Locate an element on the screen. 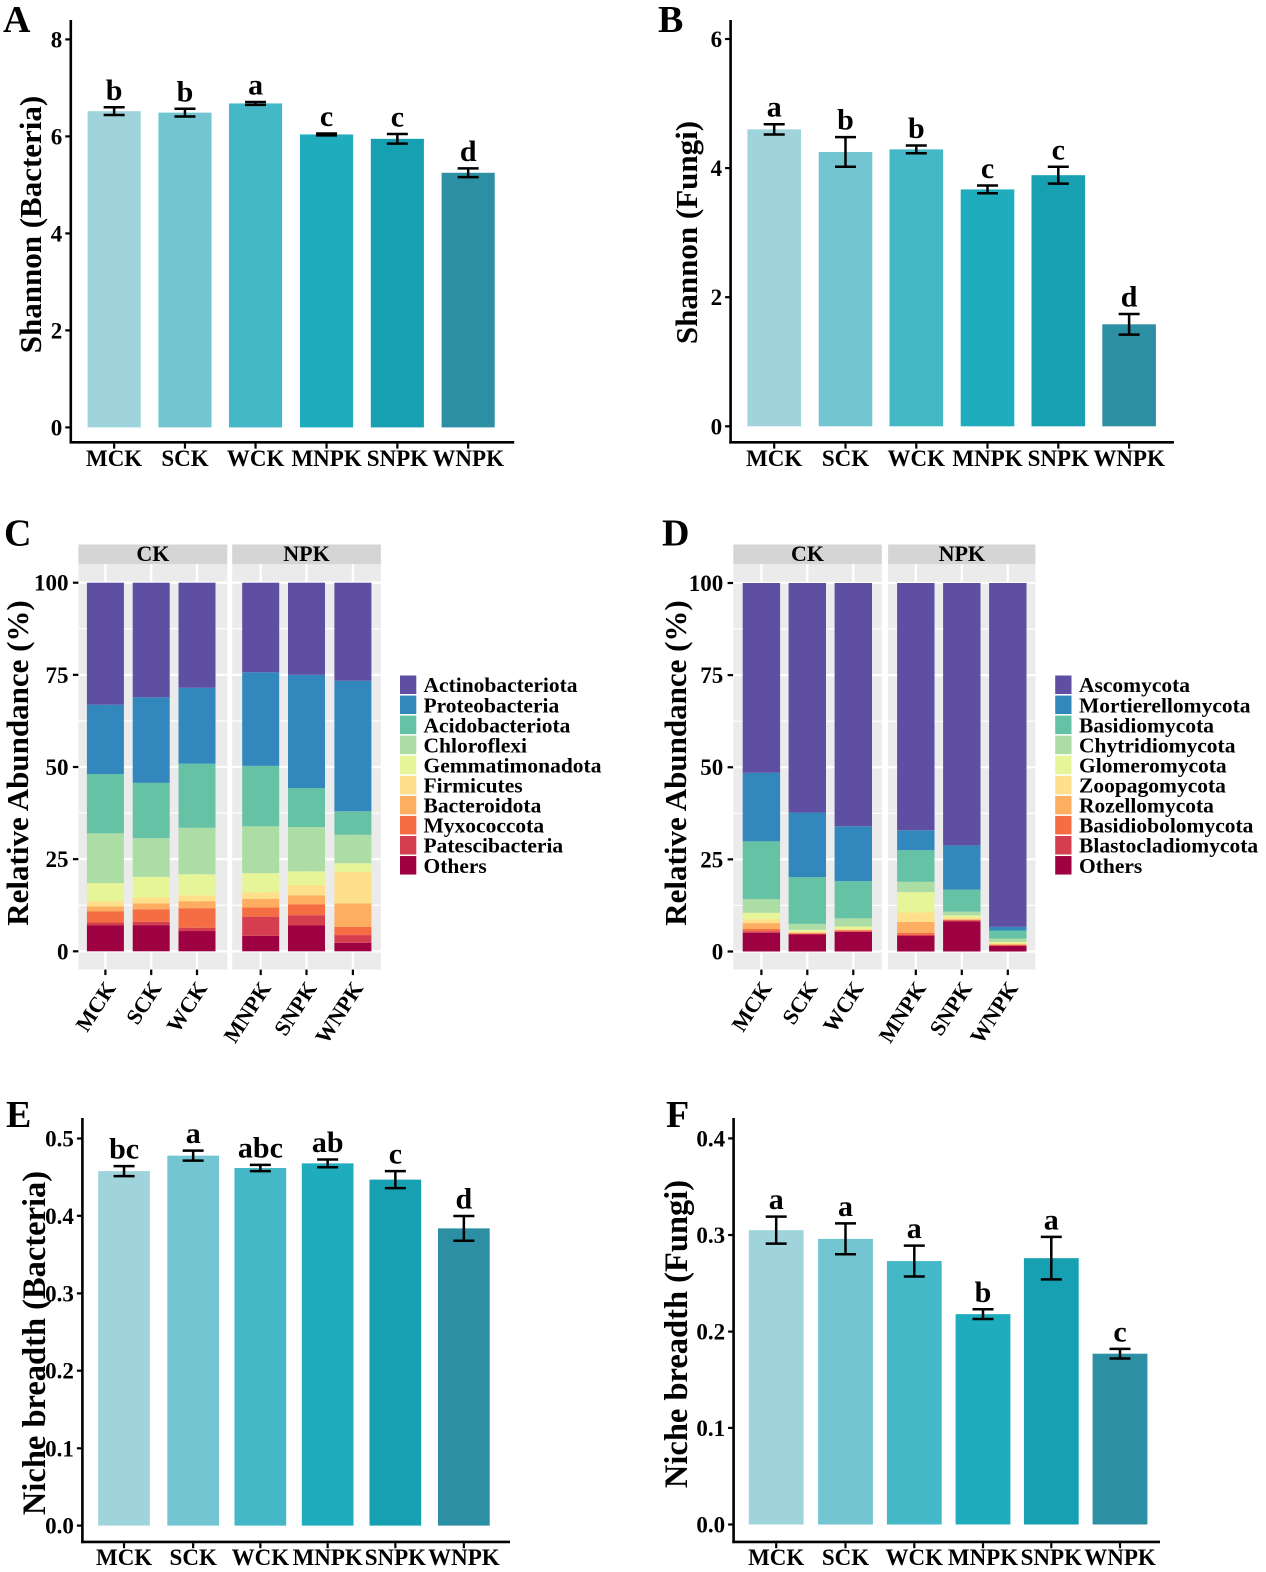  svg-text: E is located at coordinates (18, 1115).